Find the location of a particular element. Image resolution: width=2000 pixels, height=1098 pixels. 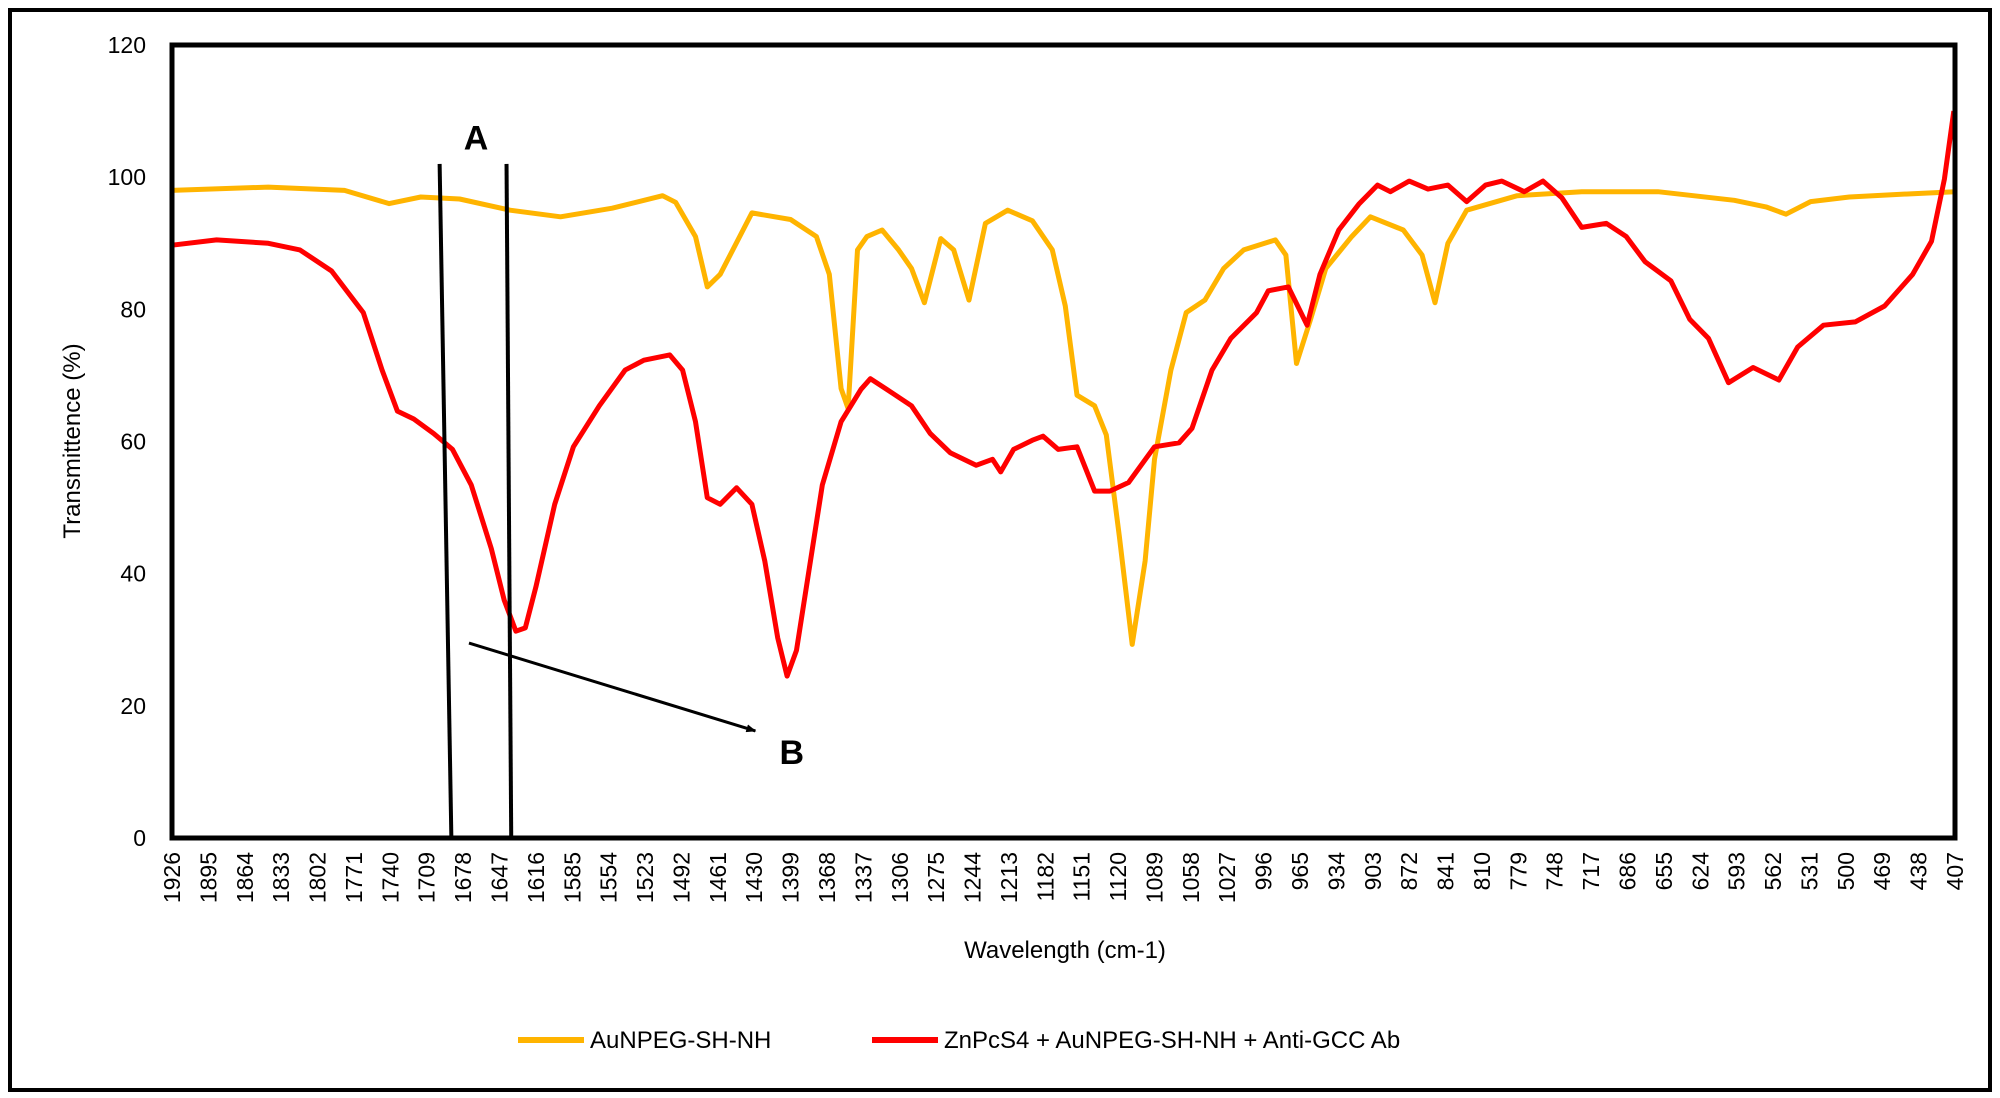

y-tick-label: 80 is located at coordinates (133, 309).